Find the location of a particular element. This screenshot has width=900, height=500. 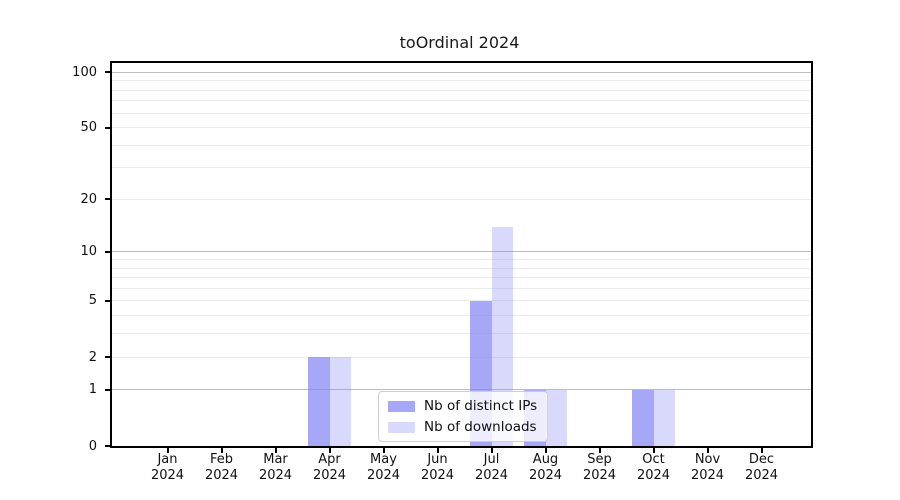

legend-item: Nb of downloads is located at coordinates (462, 427).